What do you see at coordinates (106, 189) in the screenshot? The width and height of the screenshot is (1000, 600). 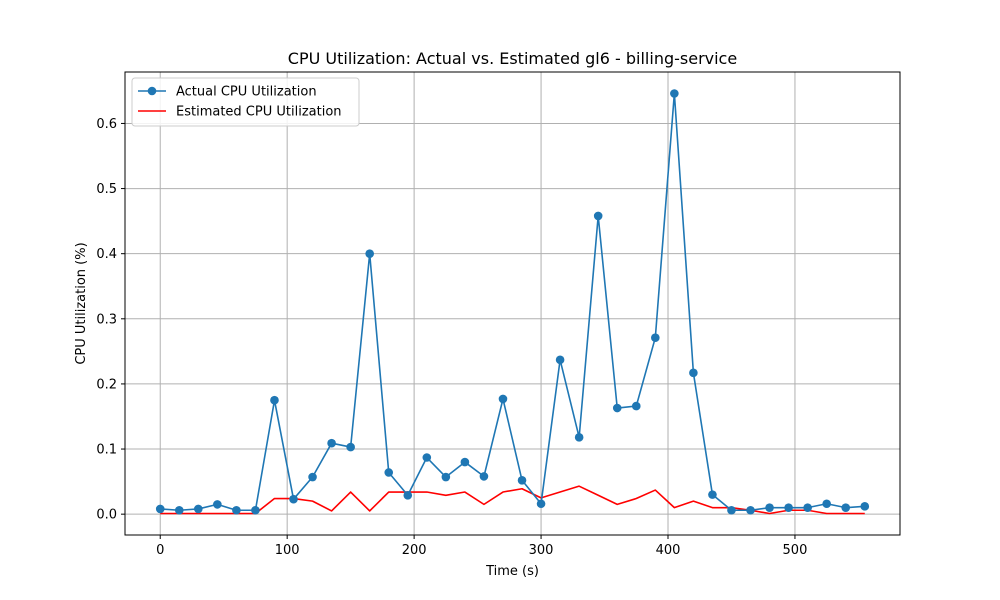 I see `y-tick-label: 0.5` at bounding box center [106, 189].